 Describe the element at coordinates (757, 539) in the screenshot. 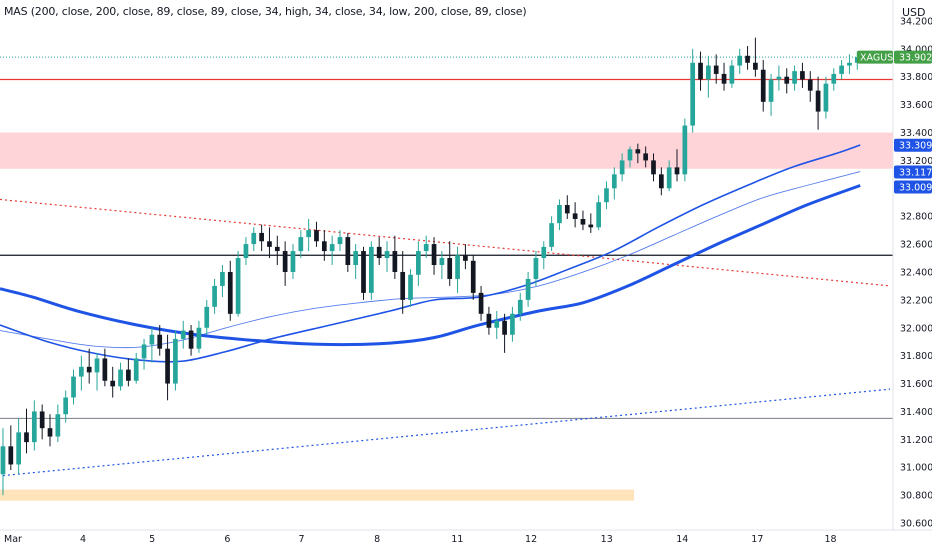

I see `time-tick-label: 17` at that location.